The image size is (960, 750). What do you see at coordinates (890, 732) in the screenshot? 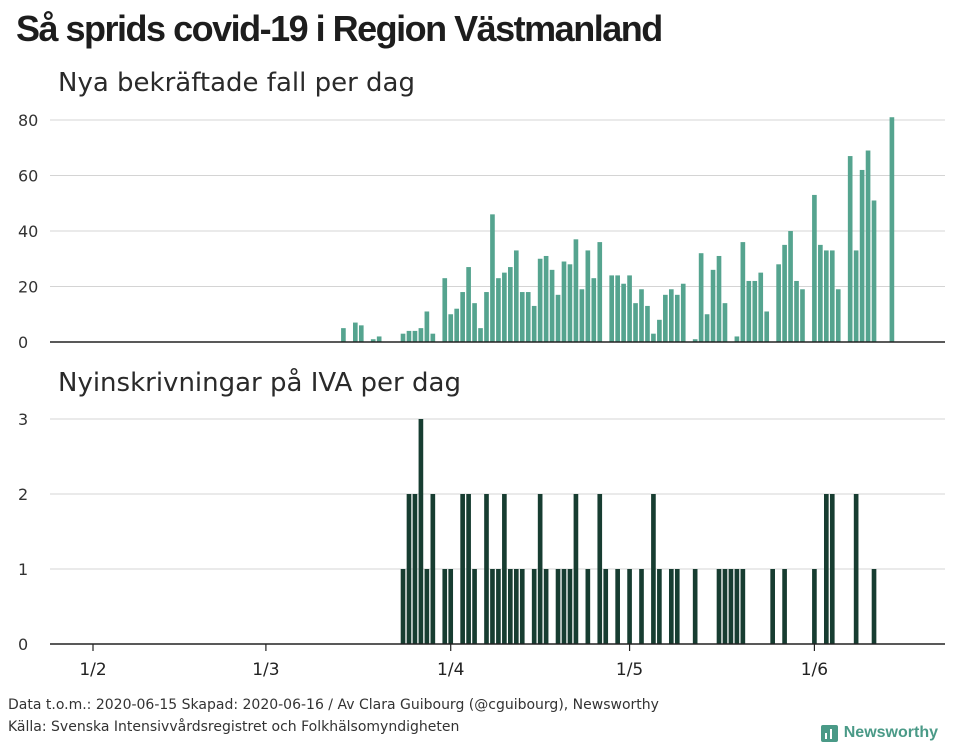
I see `brand-name: Newsworthy` at bounding box center [890, 732].